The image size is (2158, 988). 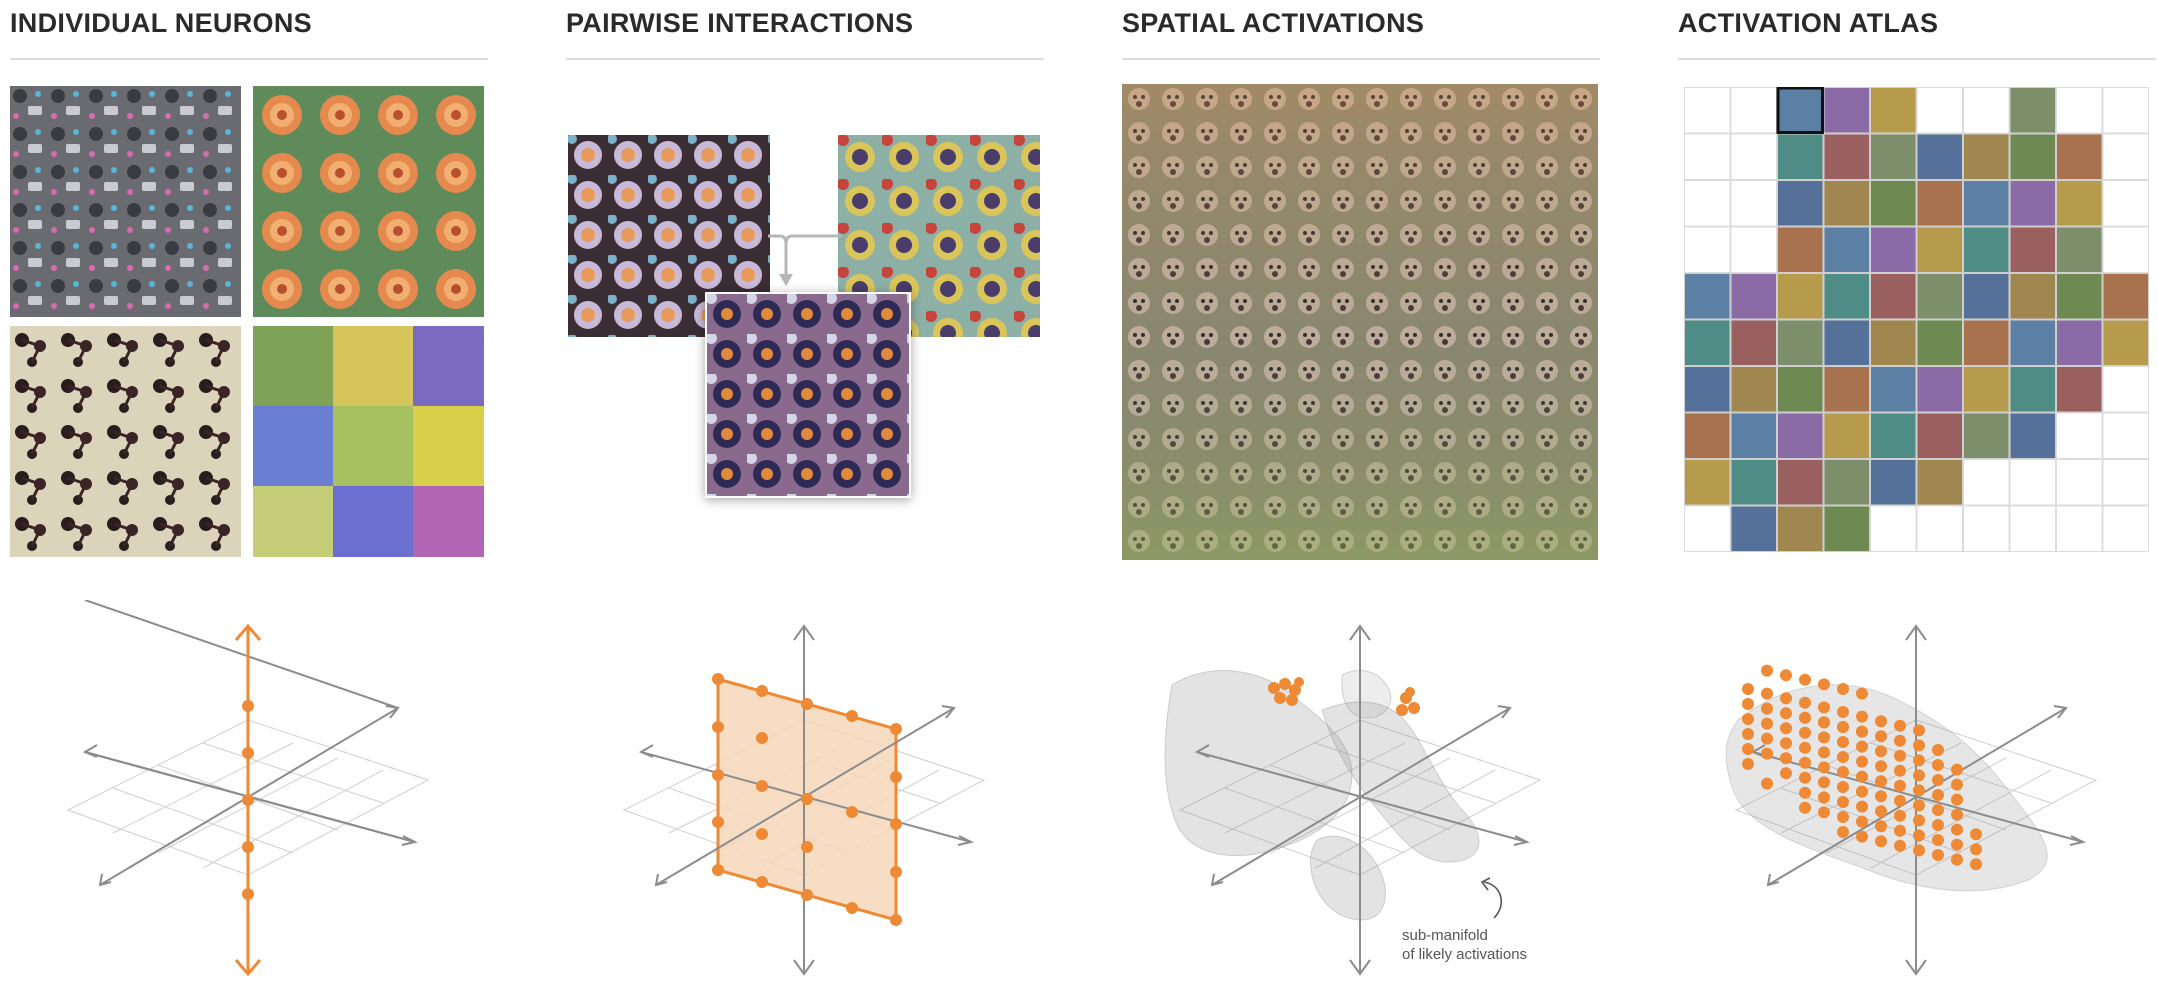 What do you see at coordinates (1464, 954) in the screenshot?
I see `annotation-line-2: of likely activations` at bounding box center [1464, 954].